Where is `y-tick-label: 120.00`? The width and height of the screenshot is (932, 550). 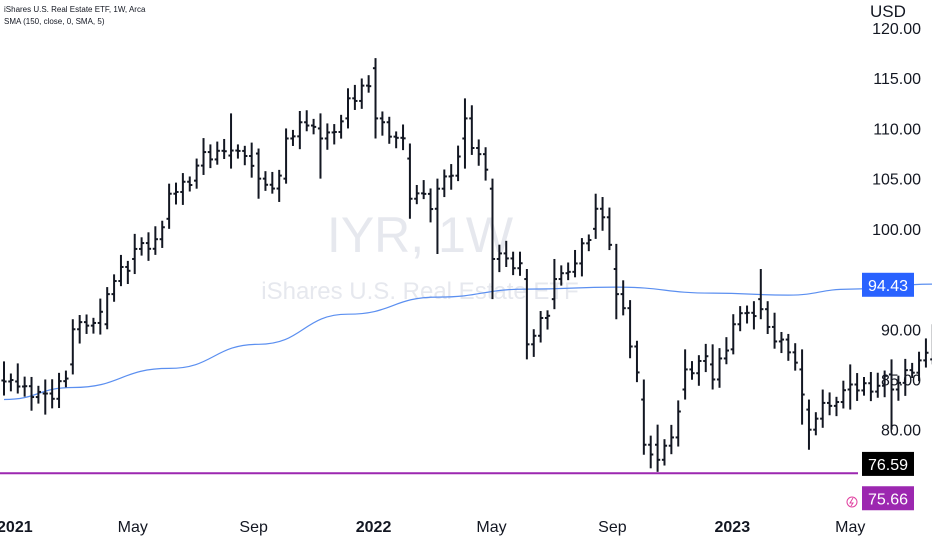 y-tick-label: 120.00 is located at coordinates (896, 29).